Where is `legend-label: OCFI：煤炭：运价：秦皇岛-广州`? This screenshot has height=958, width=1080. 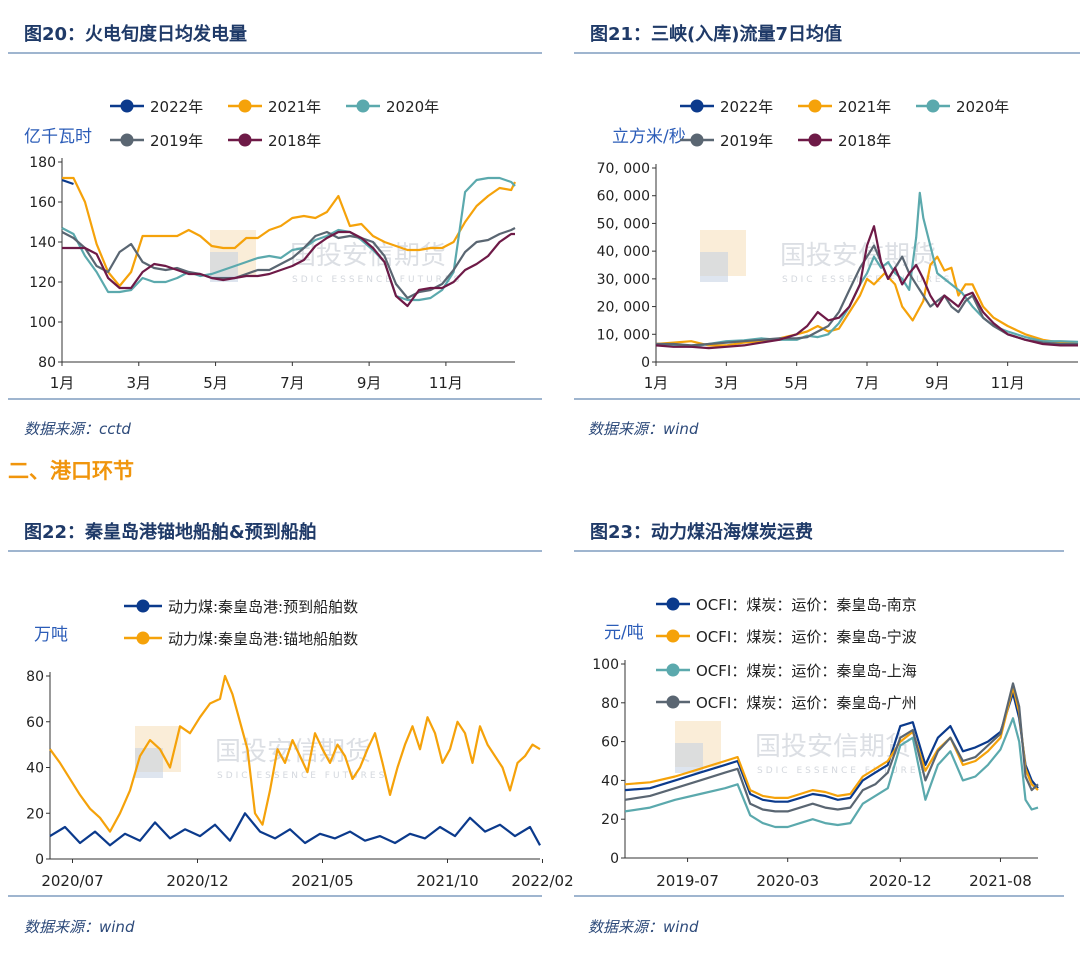 legend-label: OCFI：煤炭：运价：秦皇岛-广州 is located at coordinates (806, 703).